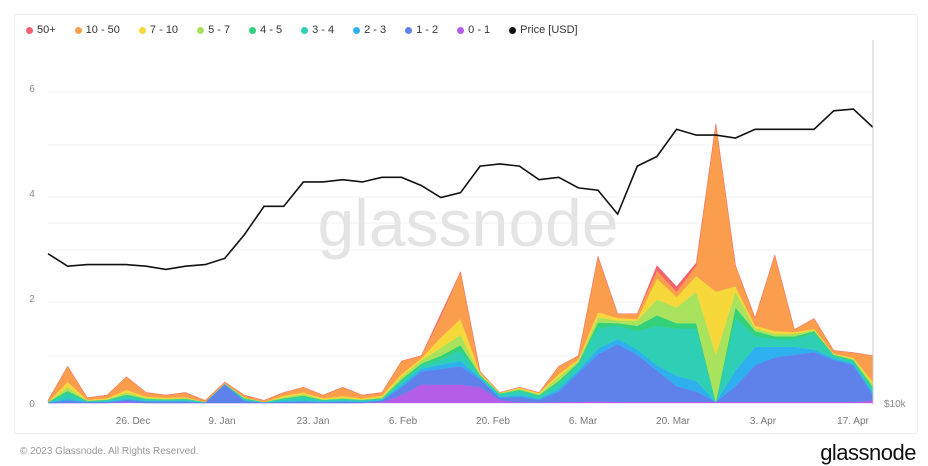 This screenshot has height=466, width=928. I want to click on y-tick-label: 4, so click(32, 194).